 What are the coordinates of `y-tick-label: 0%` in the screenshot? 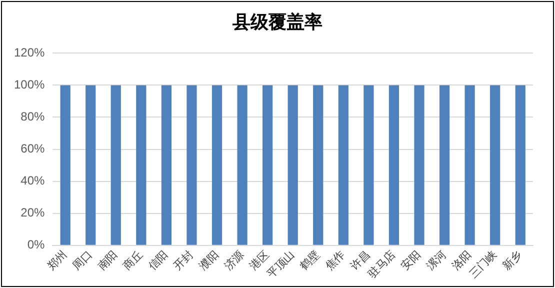 It's located at (36, 245).